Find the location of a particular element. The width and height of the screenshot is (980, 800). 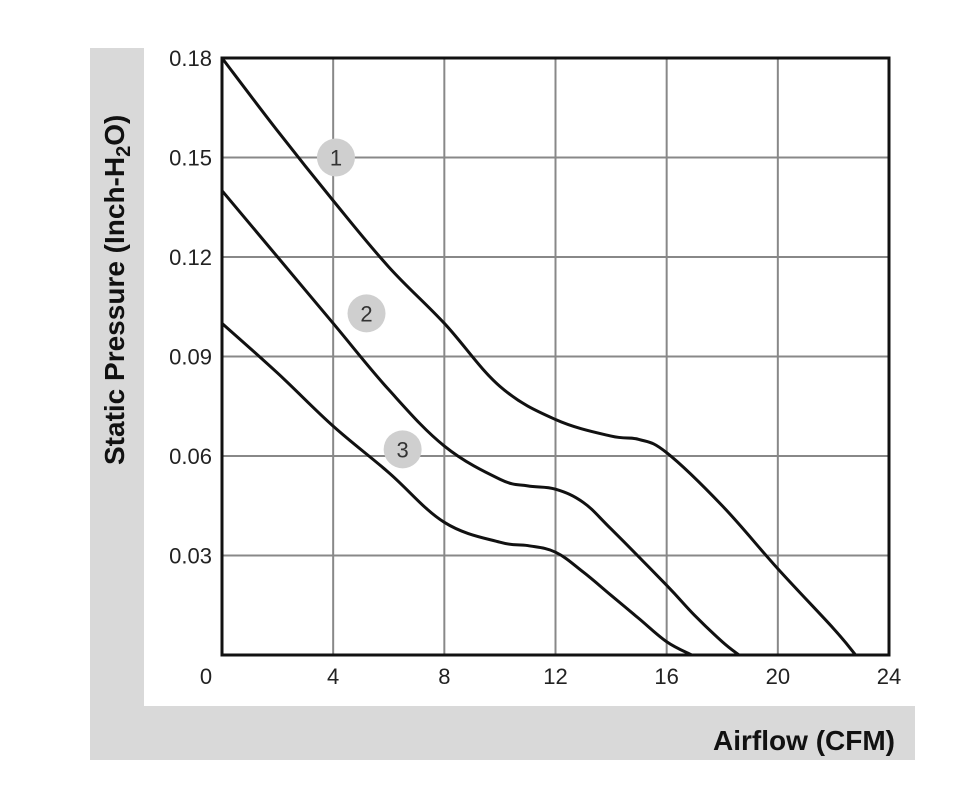

y-tick-labels: 0.03 0.06 0.09 0.12 0.15 0.18 is located at coordinates (190, 307).